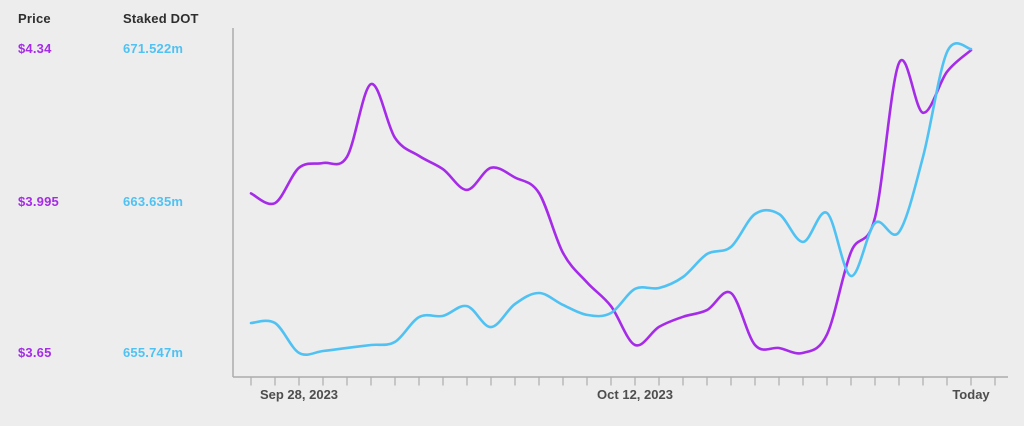  I want to click on staked-axis-max-label: 671.522m, so click(153, 48).